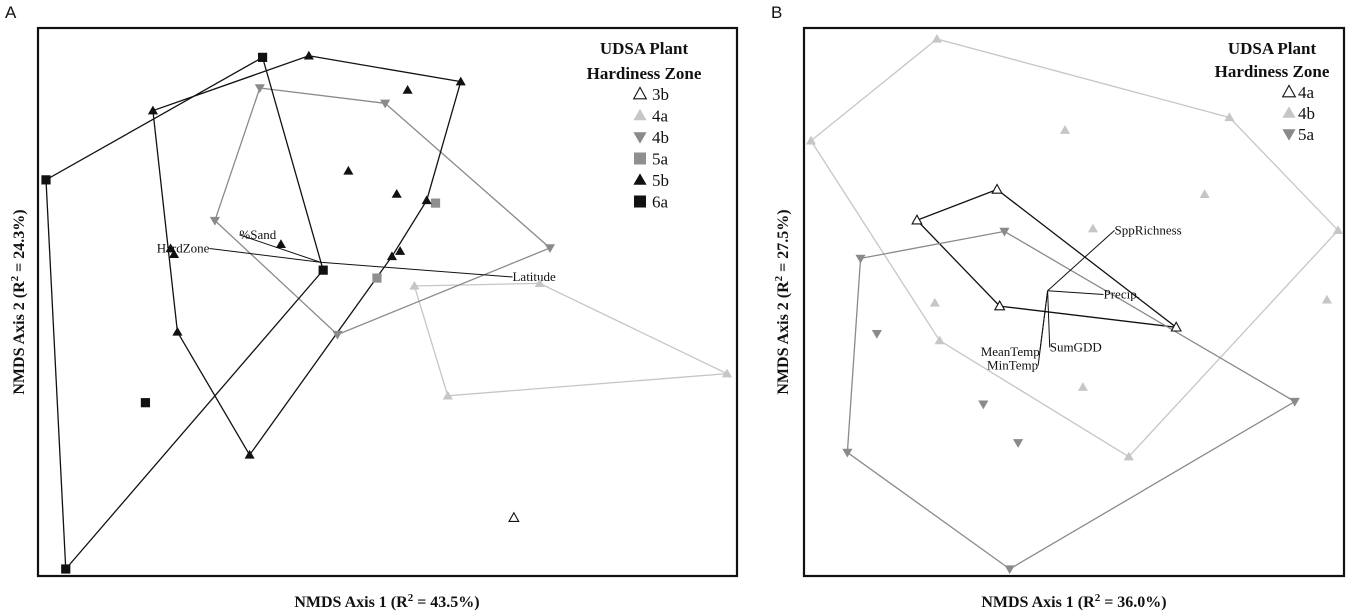  Describe the element at coordinates (1049, 319) in the screenshot. I see `vector-sumgdd` at that location.